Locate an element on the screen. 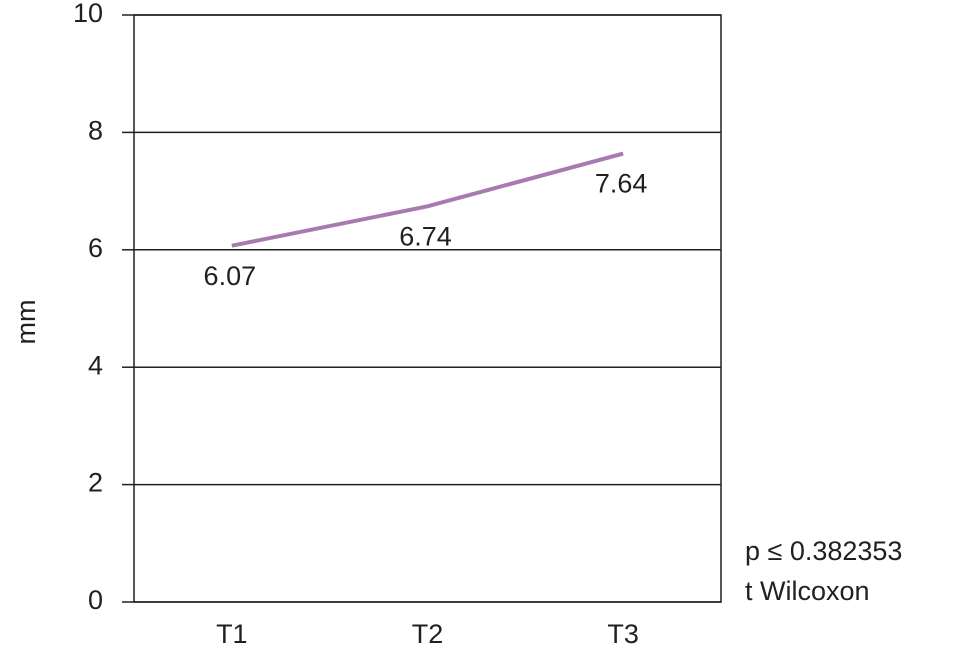 This screenshot has height=648, width=957. data-label: 6.74 is located at coordinates (425, 236).